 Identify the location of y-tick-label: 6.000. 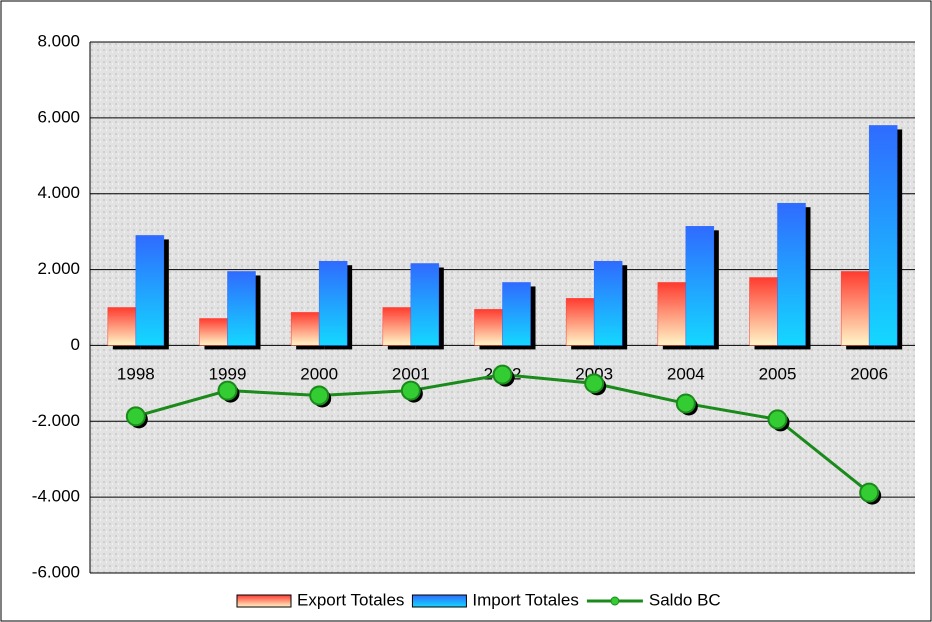
(58, 116).